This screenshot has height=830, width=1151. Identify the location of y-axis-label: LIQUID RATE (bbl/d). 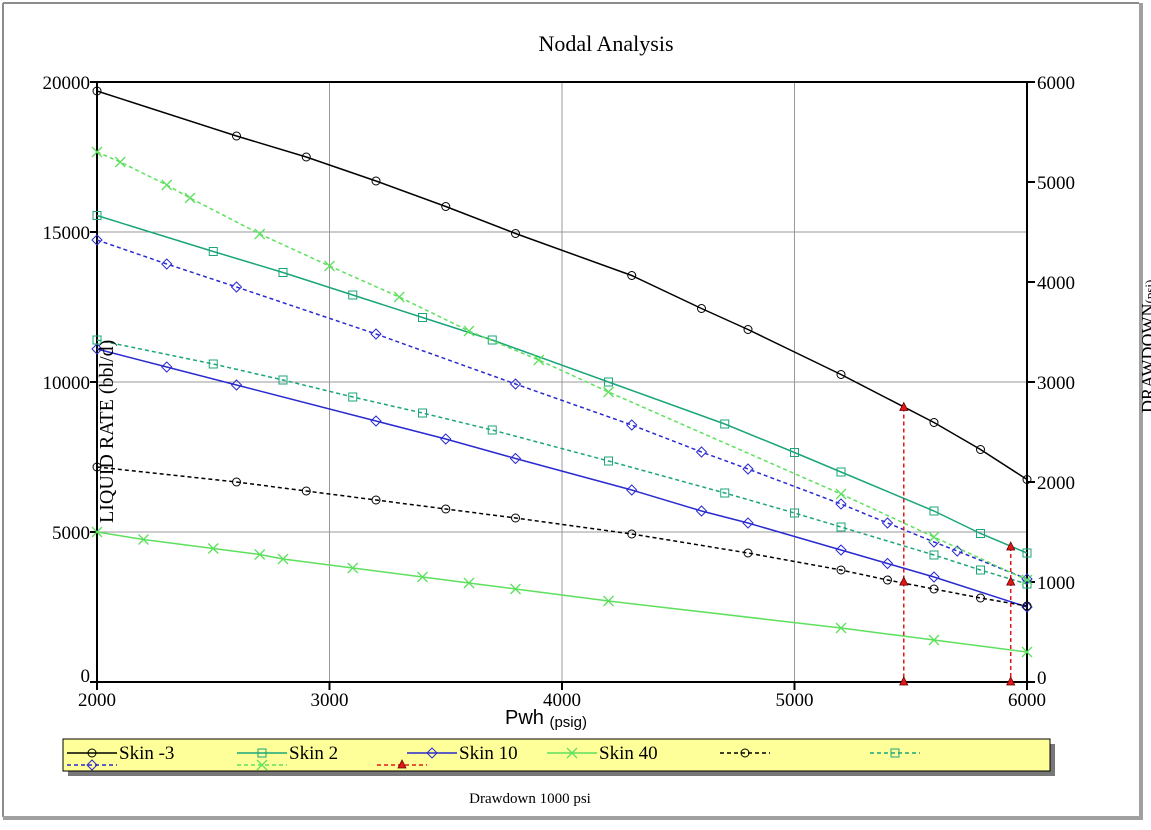
(107, 431).